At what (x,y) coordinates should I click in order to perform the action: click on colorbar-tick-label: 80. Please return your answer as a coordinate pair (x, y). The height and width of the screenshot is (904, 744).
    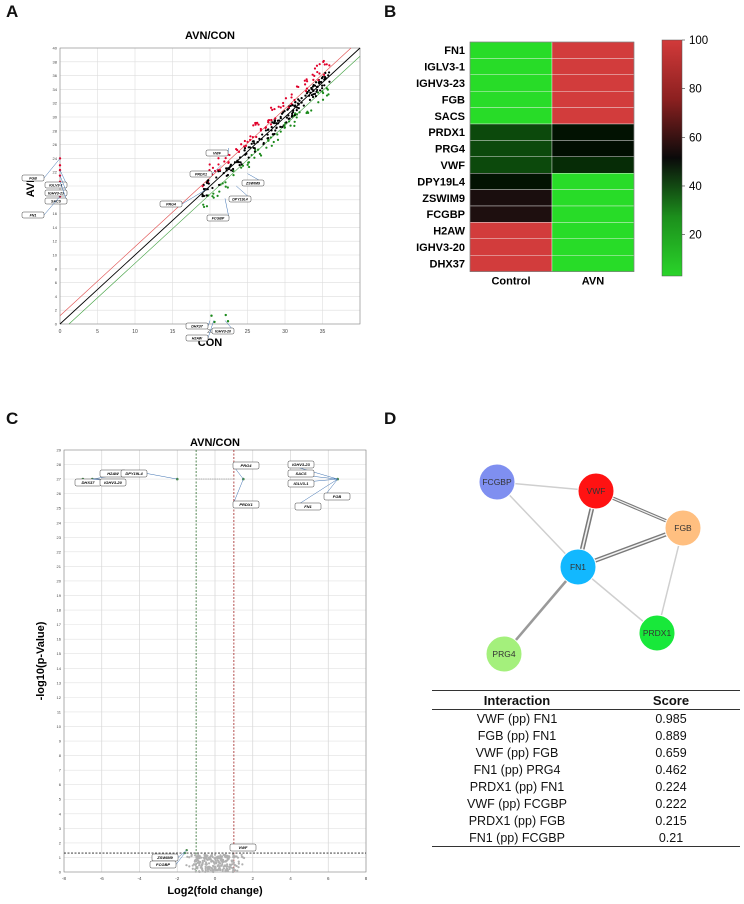
    Looking at the image, I should click on (695, 90).